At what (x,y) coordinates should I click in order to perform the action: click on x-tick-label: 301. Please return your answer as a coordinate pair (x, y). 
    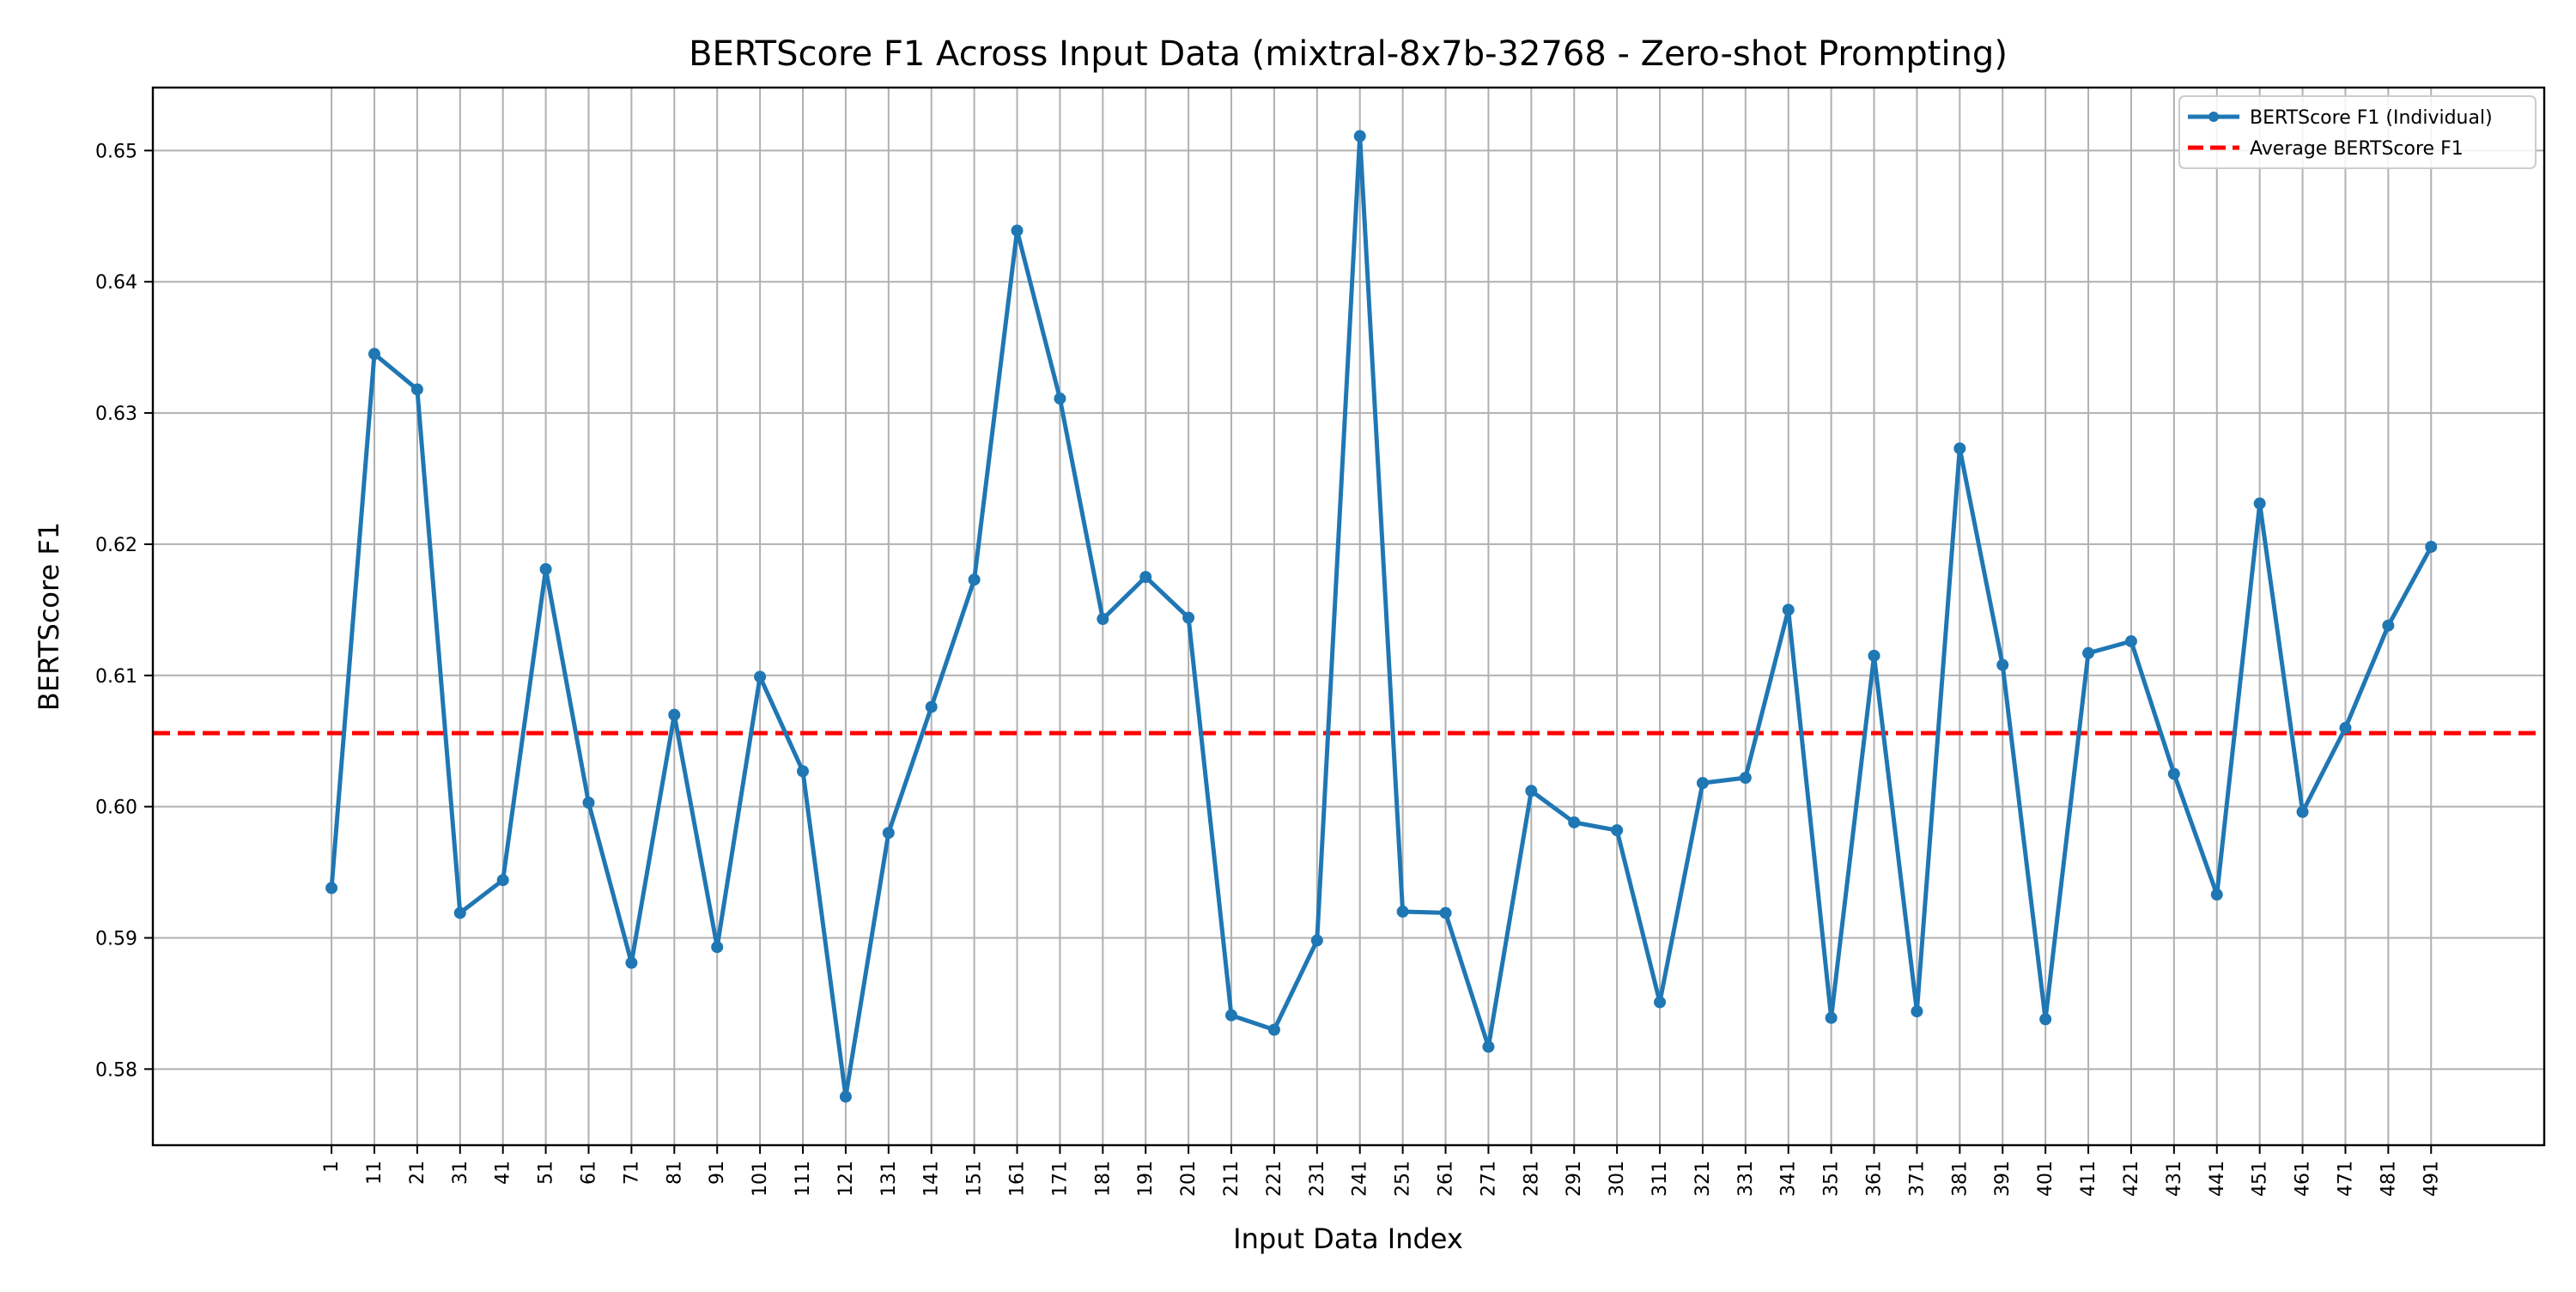
    Looking at the image, I should click on (1617, 1179).